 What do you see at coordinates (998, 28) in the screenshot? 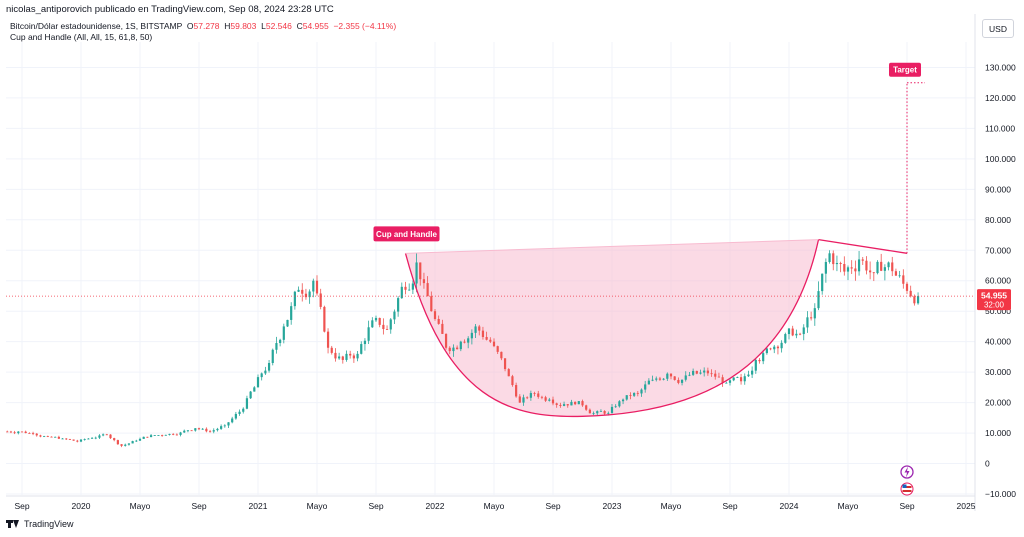
I see `currency-button: USD` at bounding box center [998, 28].